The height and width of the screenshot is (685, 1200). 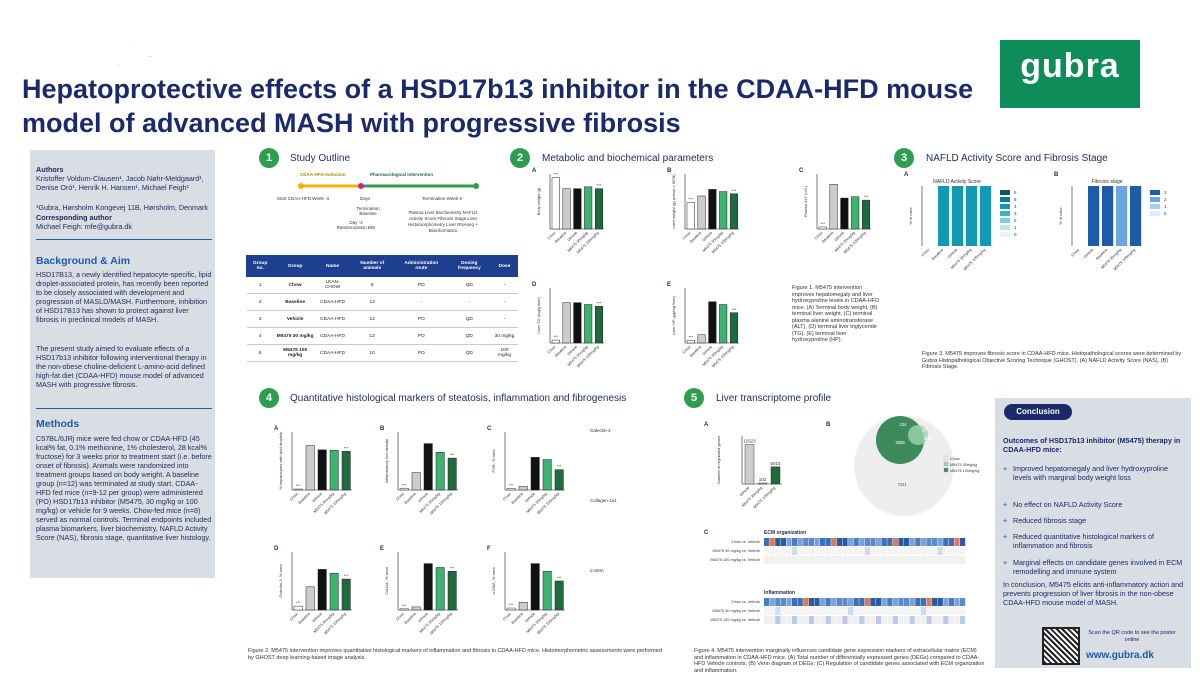 What do you see at coordinates (1017, 158) in the screenshot?
I see `section-title-nafld: NAFLD Activity Score and Fibrosis Stage` at bounding box center [1017, 158].